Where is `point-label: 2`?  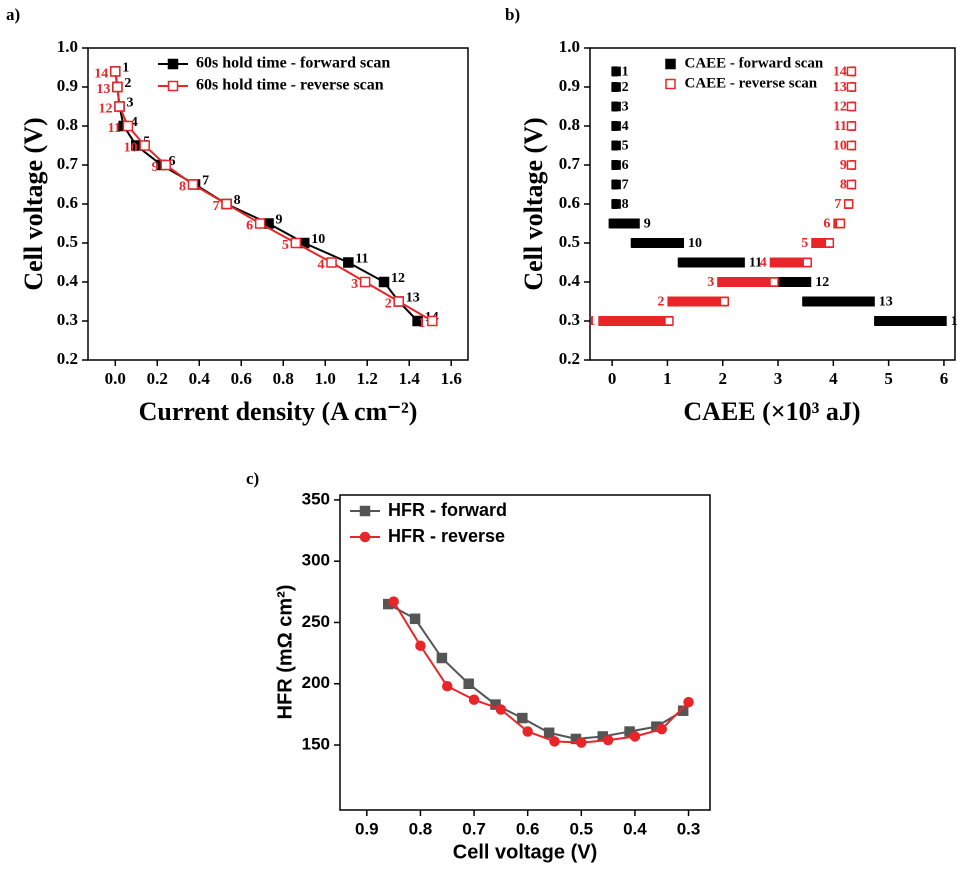 point-label: 2 is located at coordinates (388, 304).